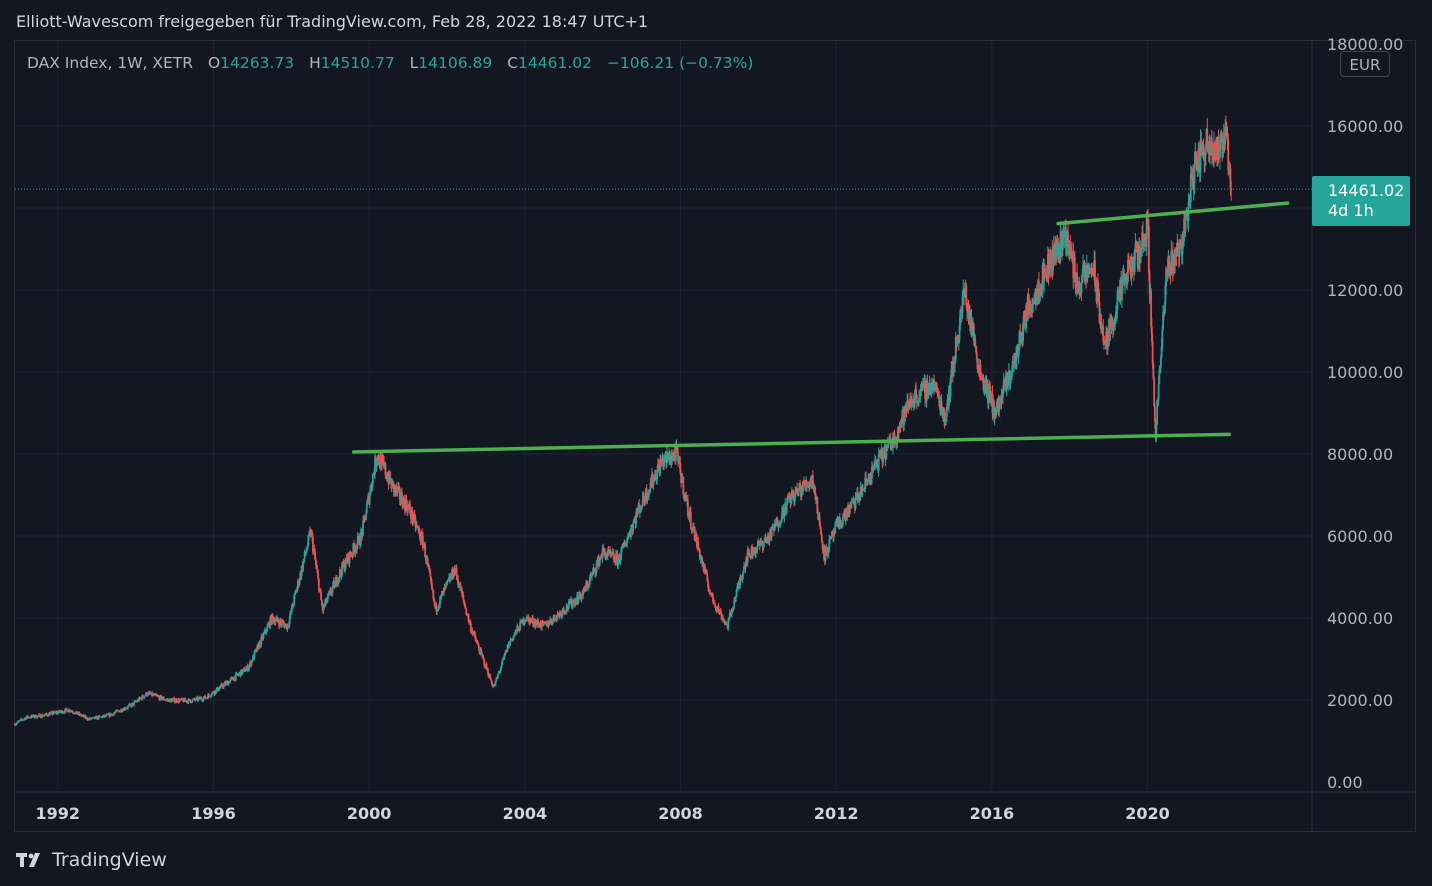  Describe the element at coordinates (1365, 64) in the screenshot. I see `currency-button: EUR` at that location.